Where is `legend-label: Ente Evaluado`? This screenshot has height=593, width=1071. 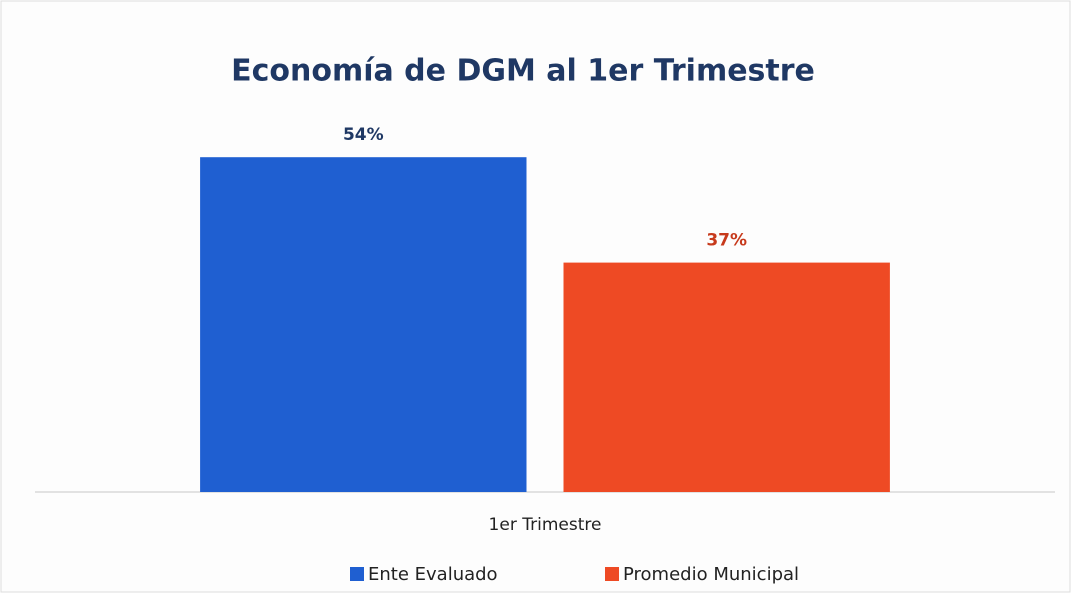 legend-label: Ente Evaluado is located at coordinates (433, 574).